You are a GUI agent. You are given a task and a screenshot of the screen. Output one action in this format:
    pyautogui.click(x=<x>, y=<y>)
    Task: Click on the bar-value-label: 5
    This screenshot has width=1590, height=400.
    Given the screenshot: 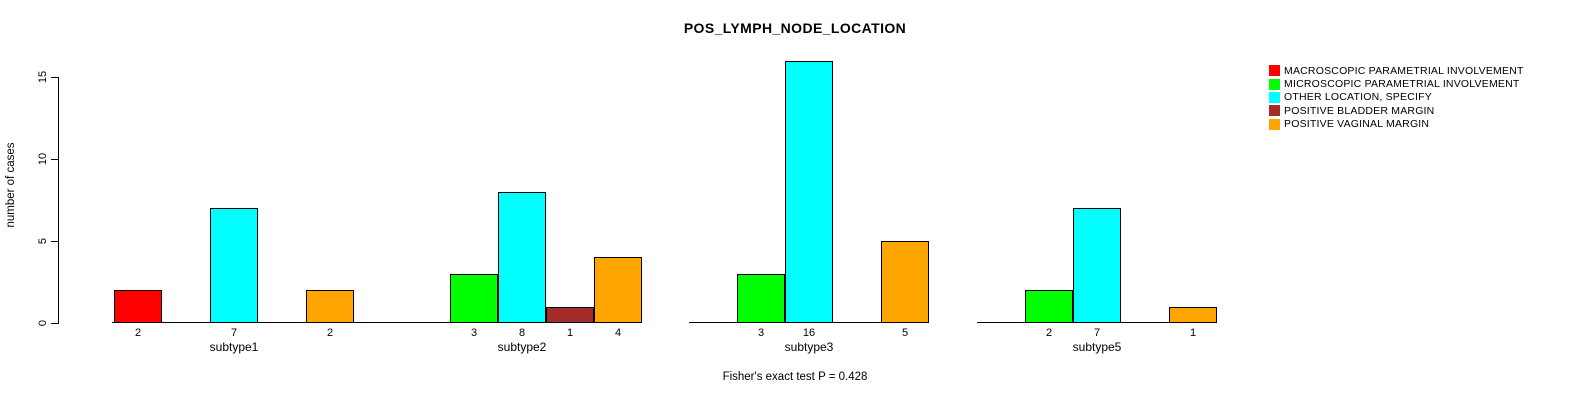 What is the action you would take?
    pyautogui.click(x=905, y=333)
    